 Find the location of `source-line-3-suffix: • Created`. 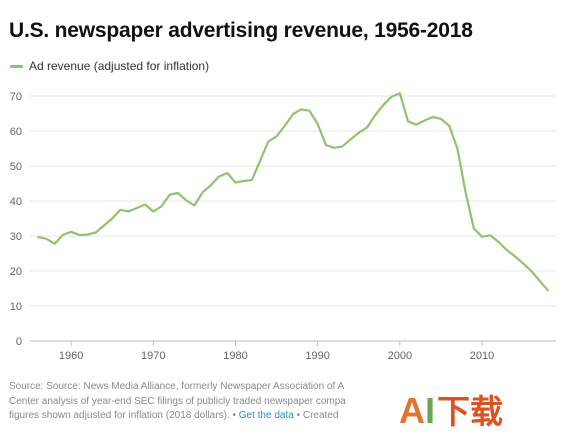

source-line-3-suffix: • Created is located at coordinates (317, 415).